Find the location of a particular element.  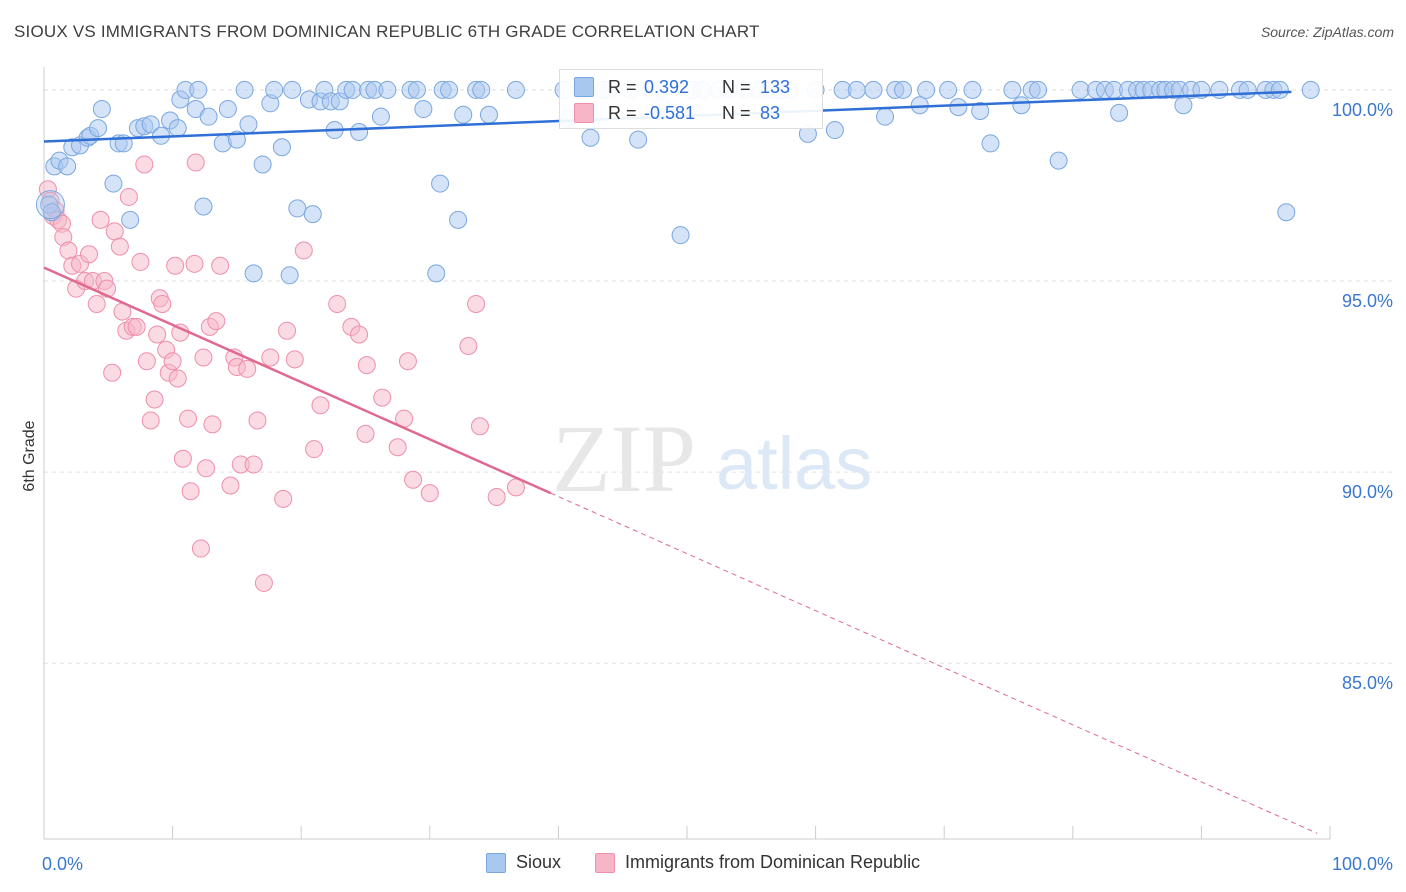

legend-r-value: -0.581 is located at coordinates (670, 112).